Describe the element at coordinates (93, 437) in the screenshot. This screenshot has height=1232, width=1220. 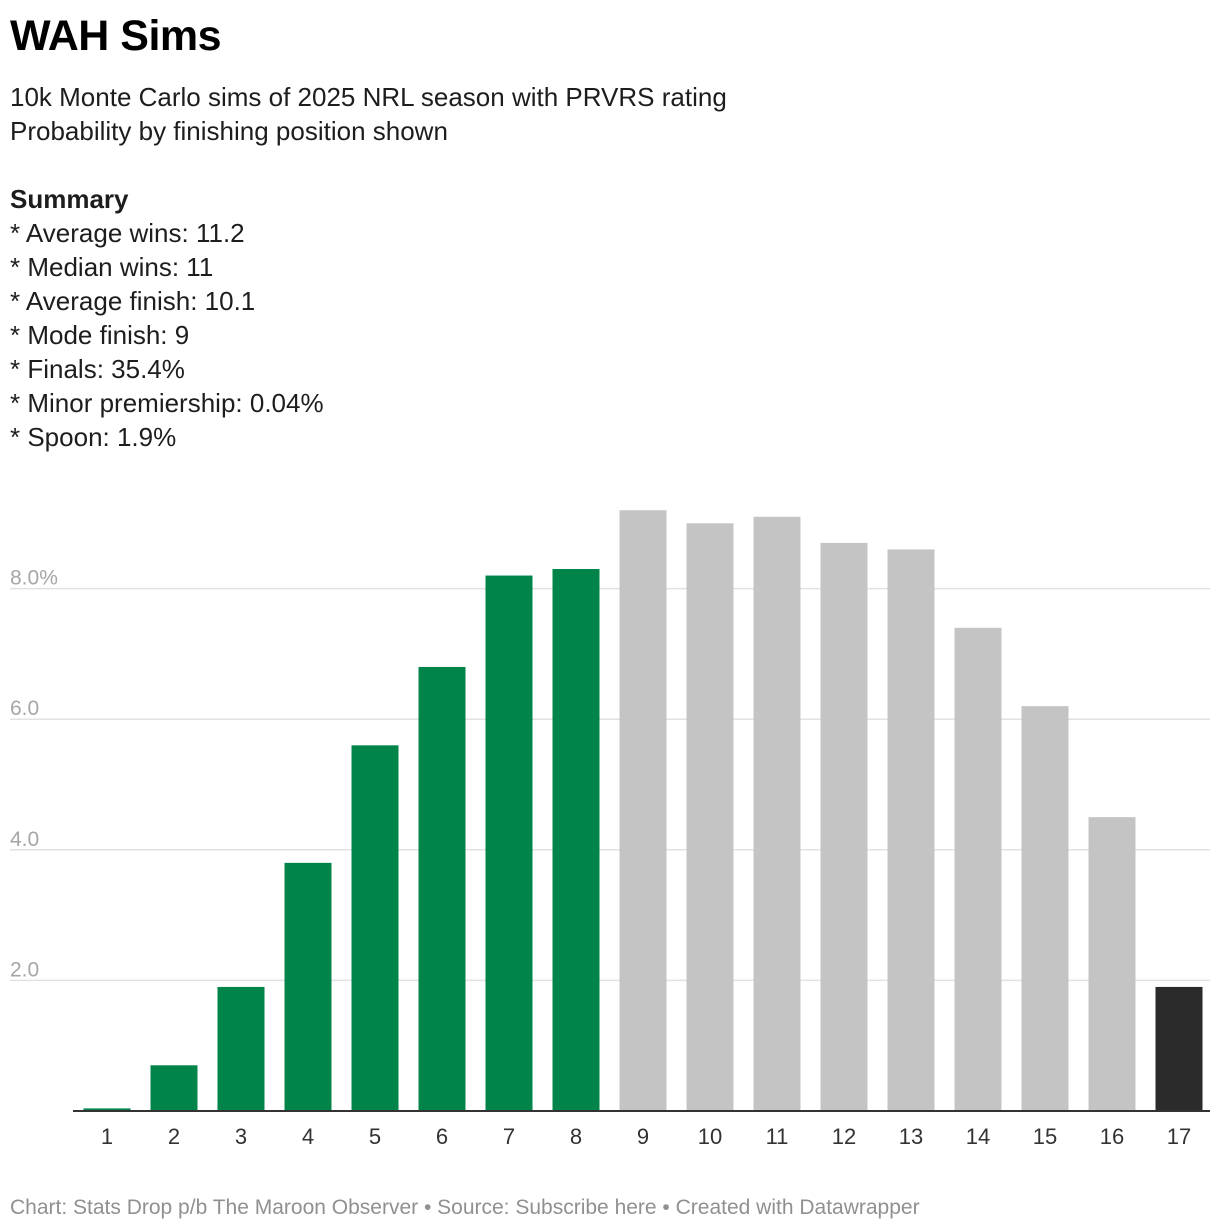
I see `summary-item: * Spoon: 1.9%` at that location.